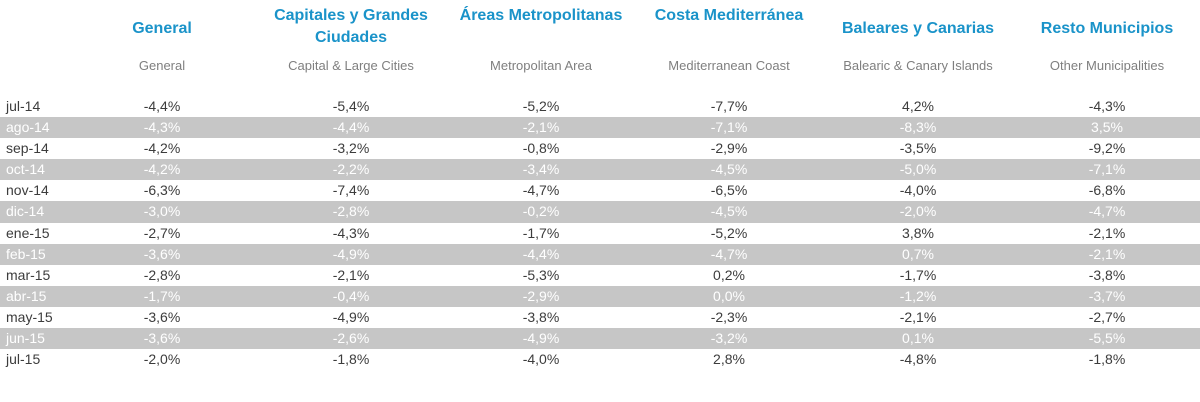  I want to click on month-label: jul-14, so click(23, 106).